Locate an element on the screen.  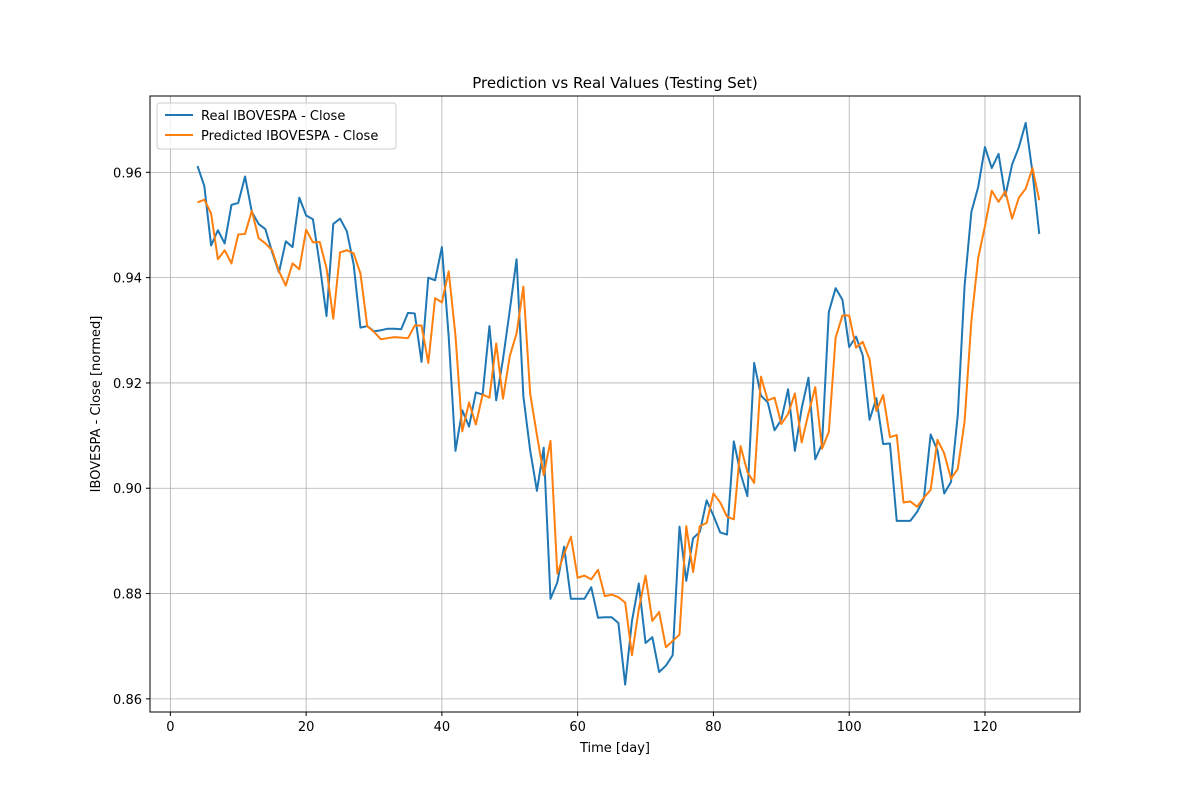
y-tick-label: 0.94 is located at coordinates (127, 279).